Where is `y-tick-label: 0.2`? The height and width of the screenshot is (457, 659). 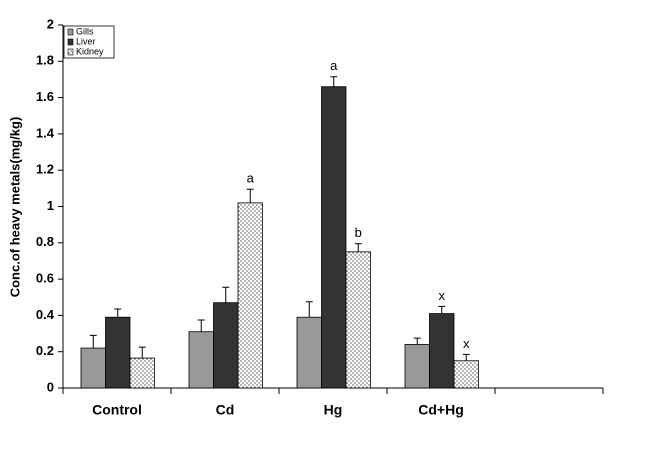 y-tick-label: 0.2 is located at coordinates (45, 350).